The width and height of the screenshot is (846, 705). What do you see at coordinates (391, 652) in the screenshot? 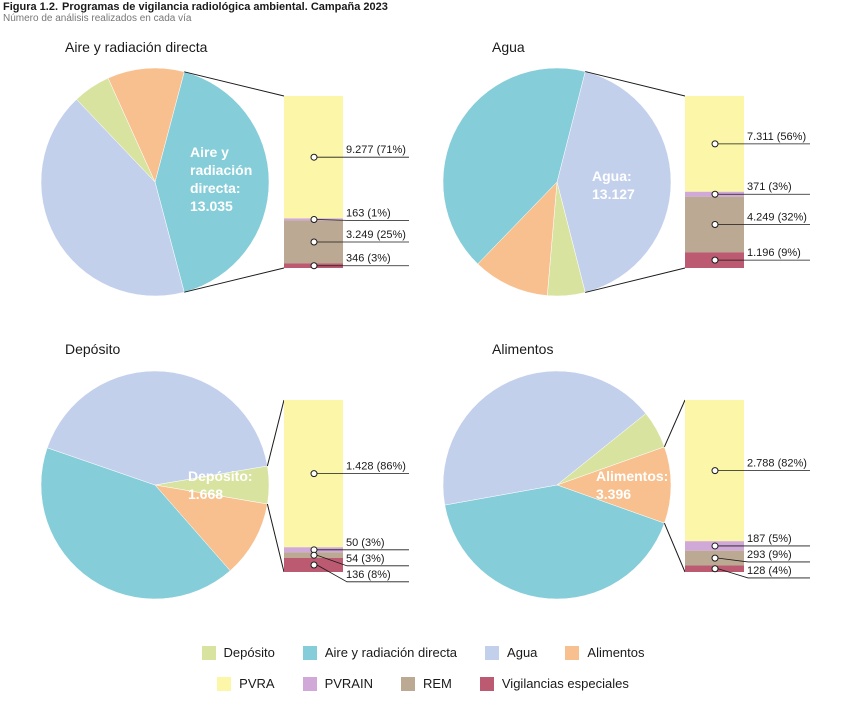
I see `legend-label: Aire y radiación directa` at bounding box center [391, 652].